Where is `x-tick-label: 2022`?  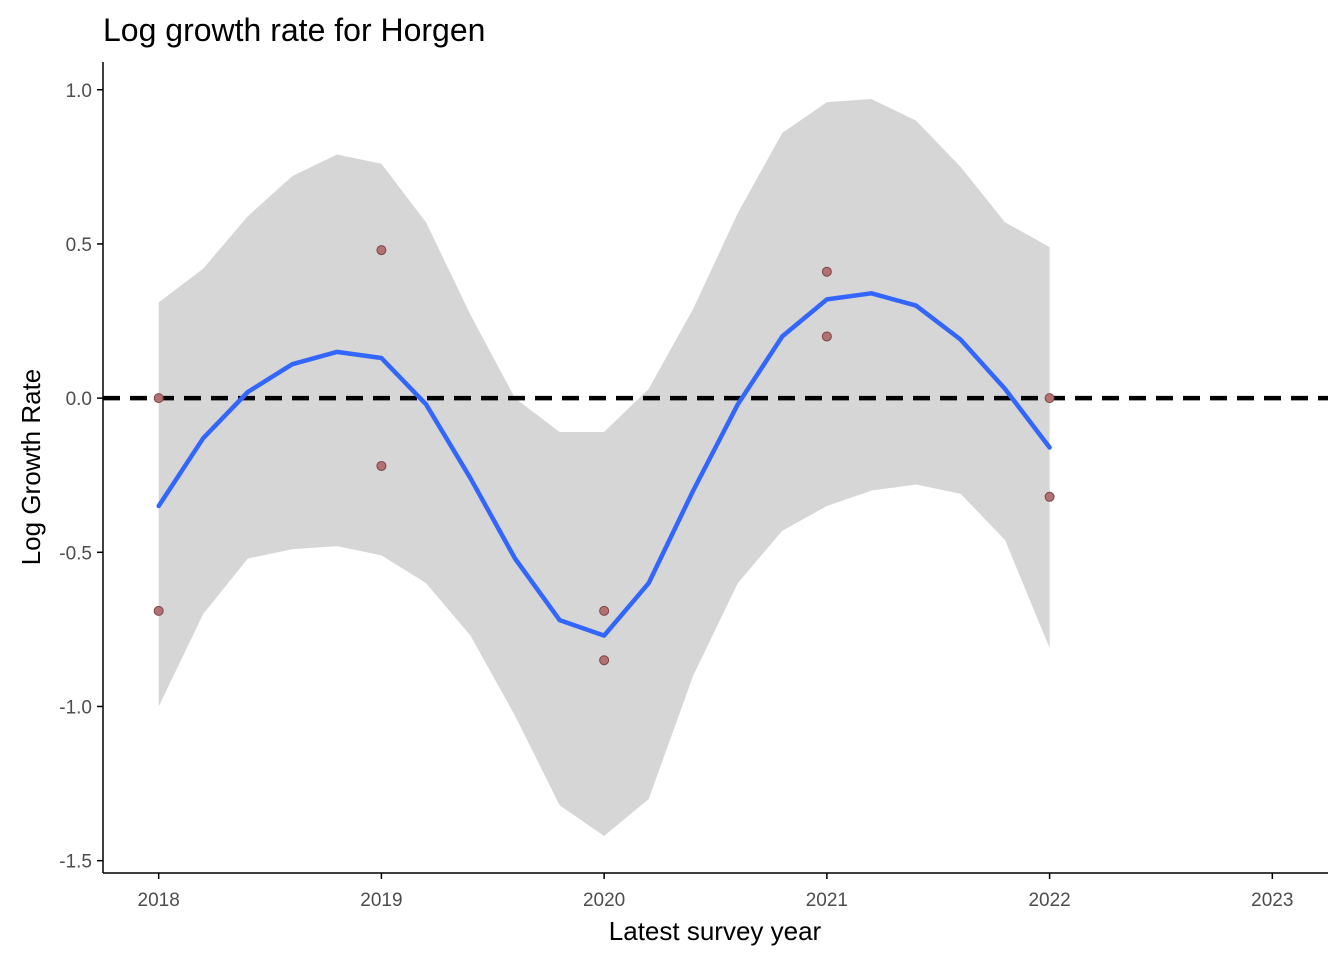 x-tick-label: 2022 is located at coordinates (1049, 900).